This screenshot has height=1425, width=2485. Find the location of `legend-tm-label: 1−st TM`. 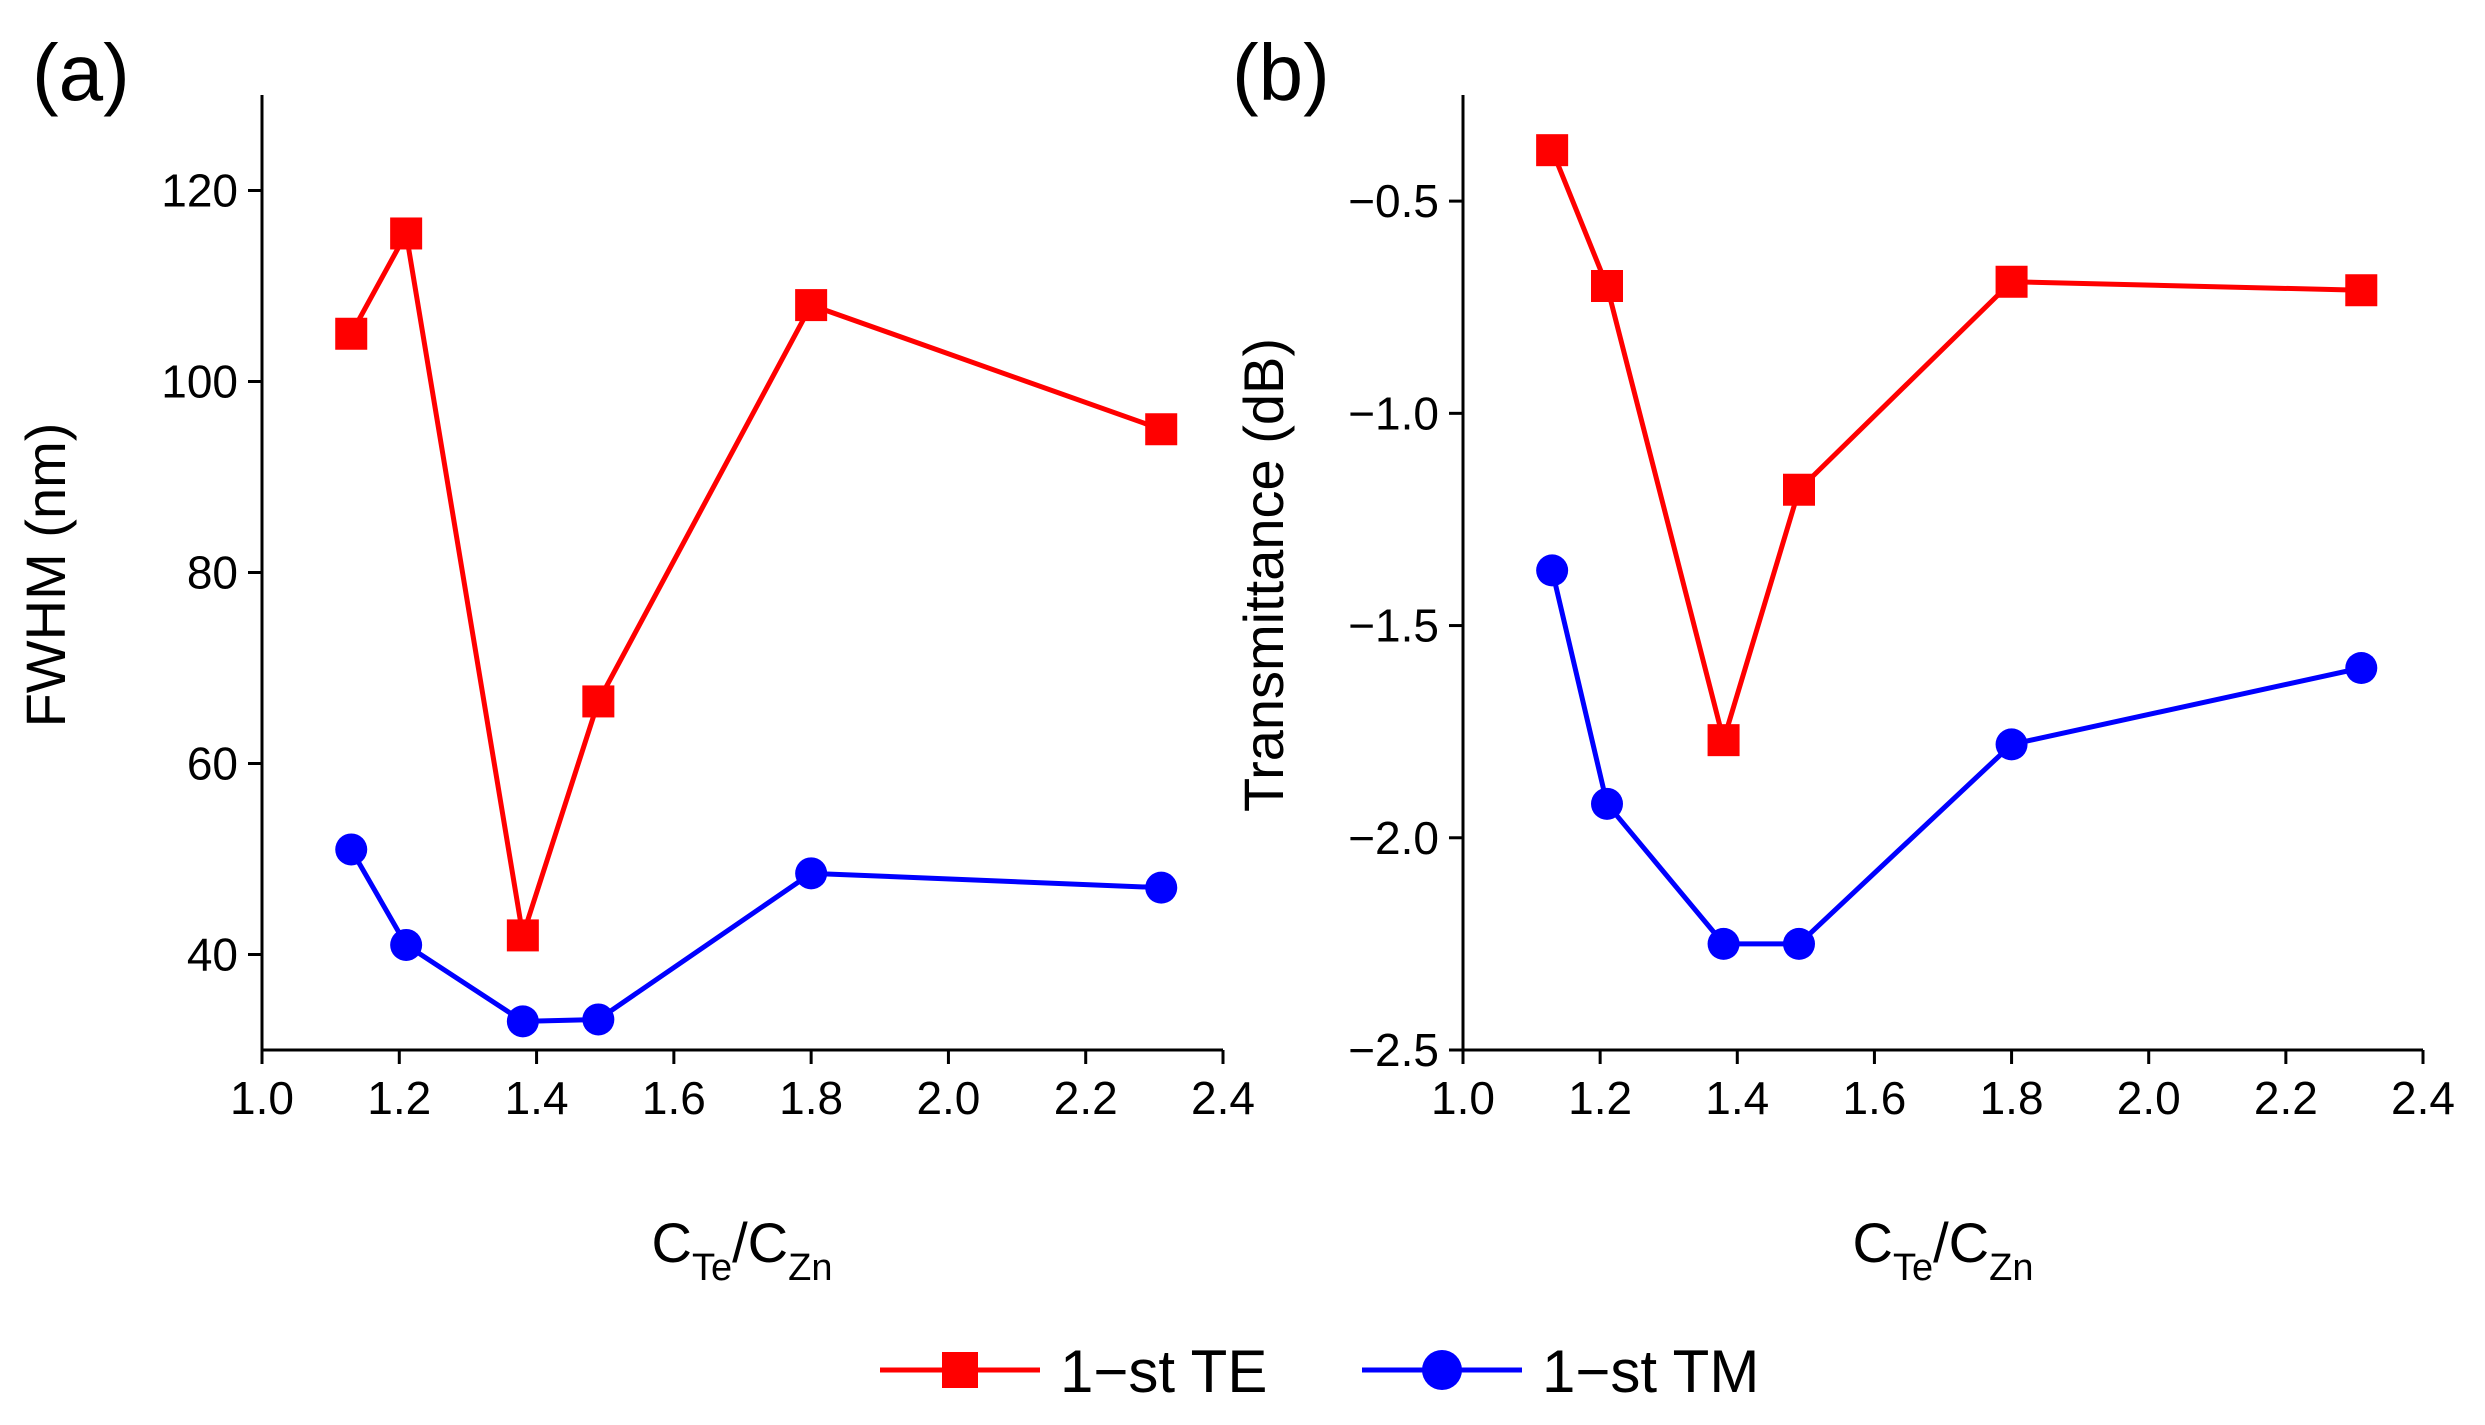

legend-tm-label: 1−st TM is located at coordinates (1650, 1371).